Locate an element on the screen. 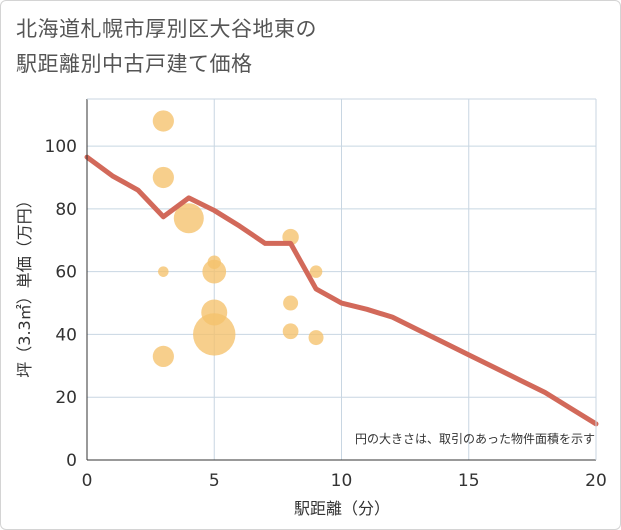  x-tick-label: 20 is located at coordinates (596, 481).